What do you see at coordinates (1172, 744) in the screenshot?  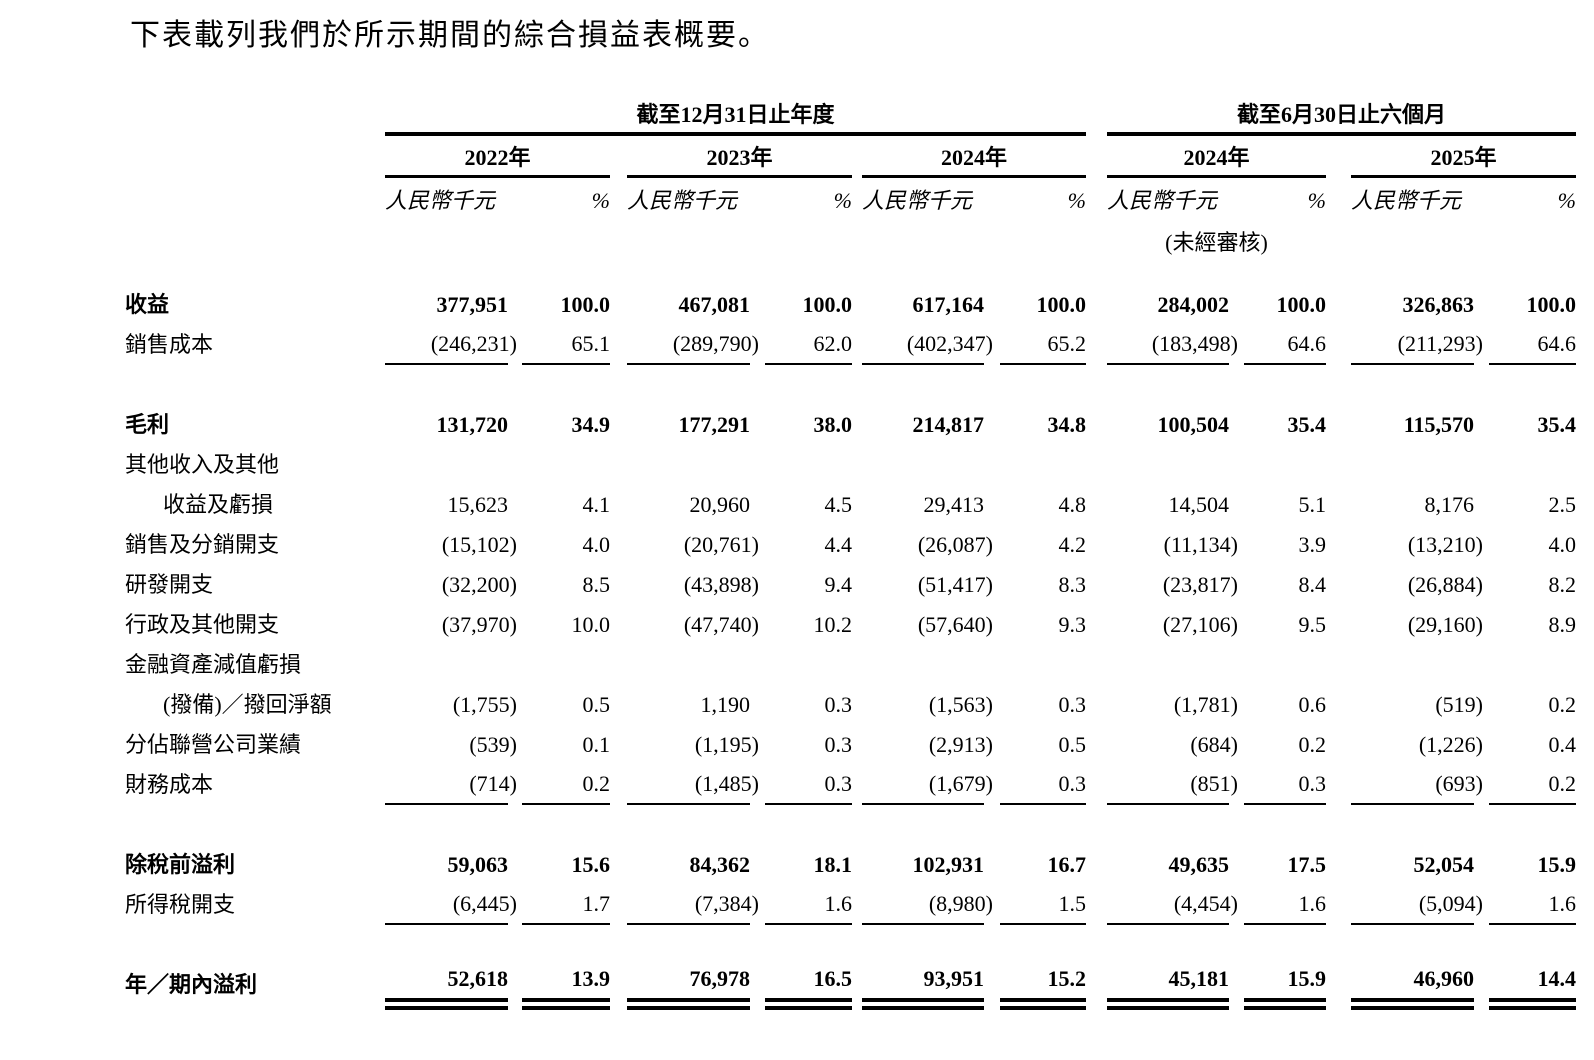 I see `cell-value: (684)` at bounding box center [1172, 744].